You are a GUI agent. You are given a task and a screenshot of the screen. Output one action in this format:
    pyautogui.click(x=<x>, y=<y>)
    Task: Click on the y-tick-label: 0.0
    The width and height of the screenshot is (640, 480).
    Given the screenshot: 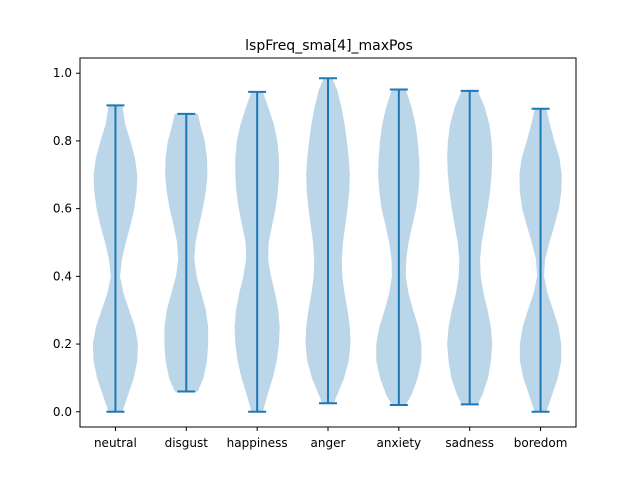 What is the action you would take?
    pyautogui.click(x=62, y=412)
    